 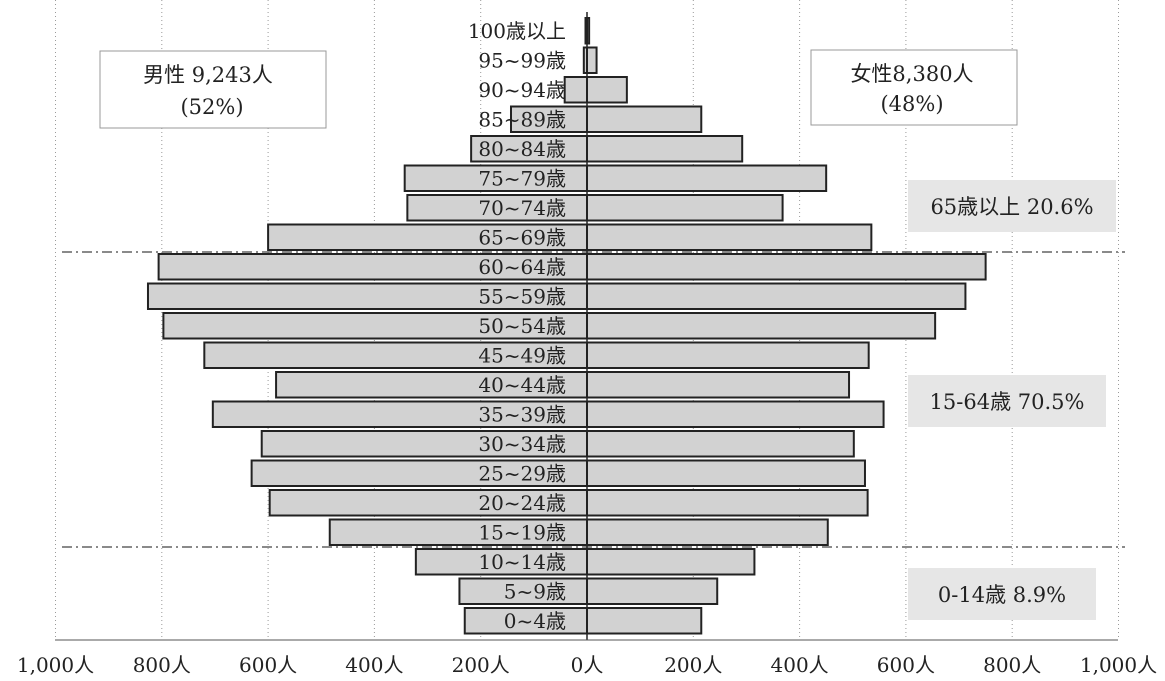 What do you see at coordinates (522, 326) in the screenshot?
I see `category-label: 50~54歳` at bounding box center [522, 326].